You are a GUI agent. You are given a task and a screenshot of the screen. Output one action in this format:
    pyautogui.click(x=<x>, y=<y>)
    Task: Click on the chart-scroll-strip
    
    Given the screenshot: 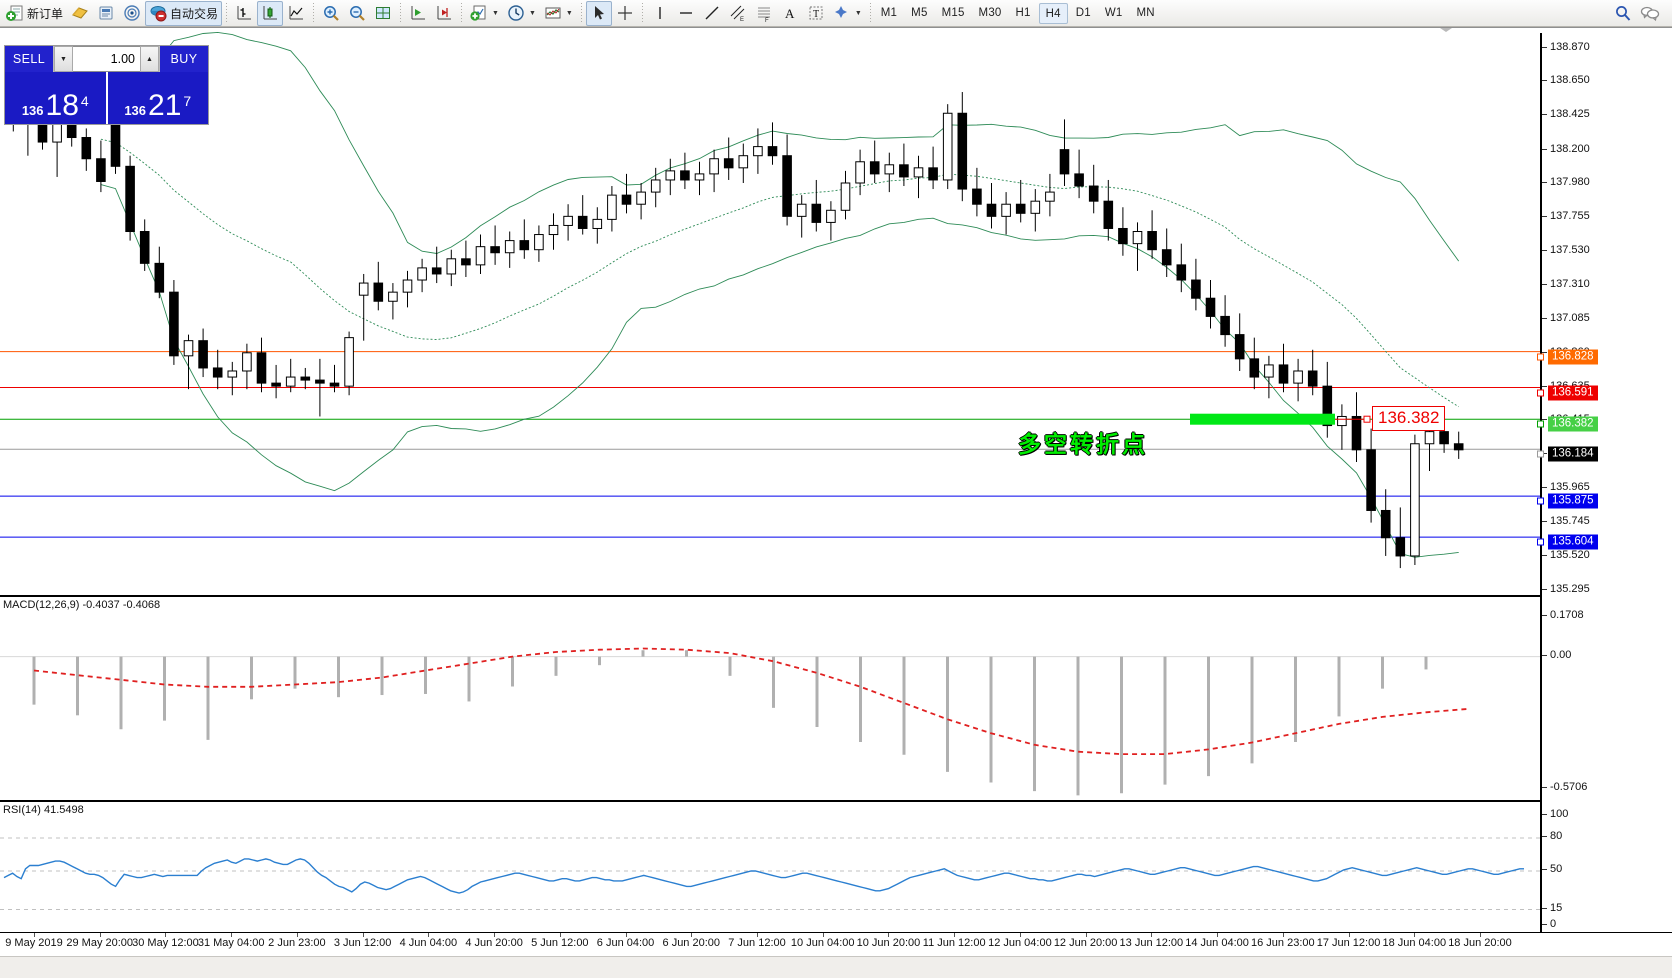 What is the action you would take?
    pyautogui.click(x=836, y=30)
    